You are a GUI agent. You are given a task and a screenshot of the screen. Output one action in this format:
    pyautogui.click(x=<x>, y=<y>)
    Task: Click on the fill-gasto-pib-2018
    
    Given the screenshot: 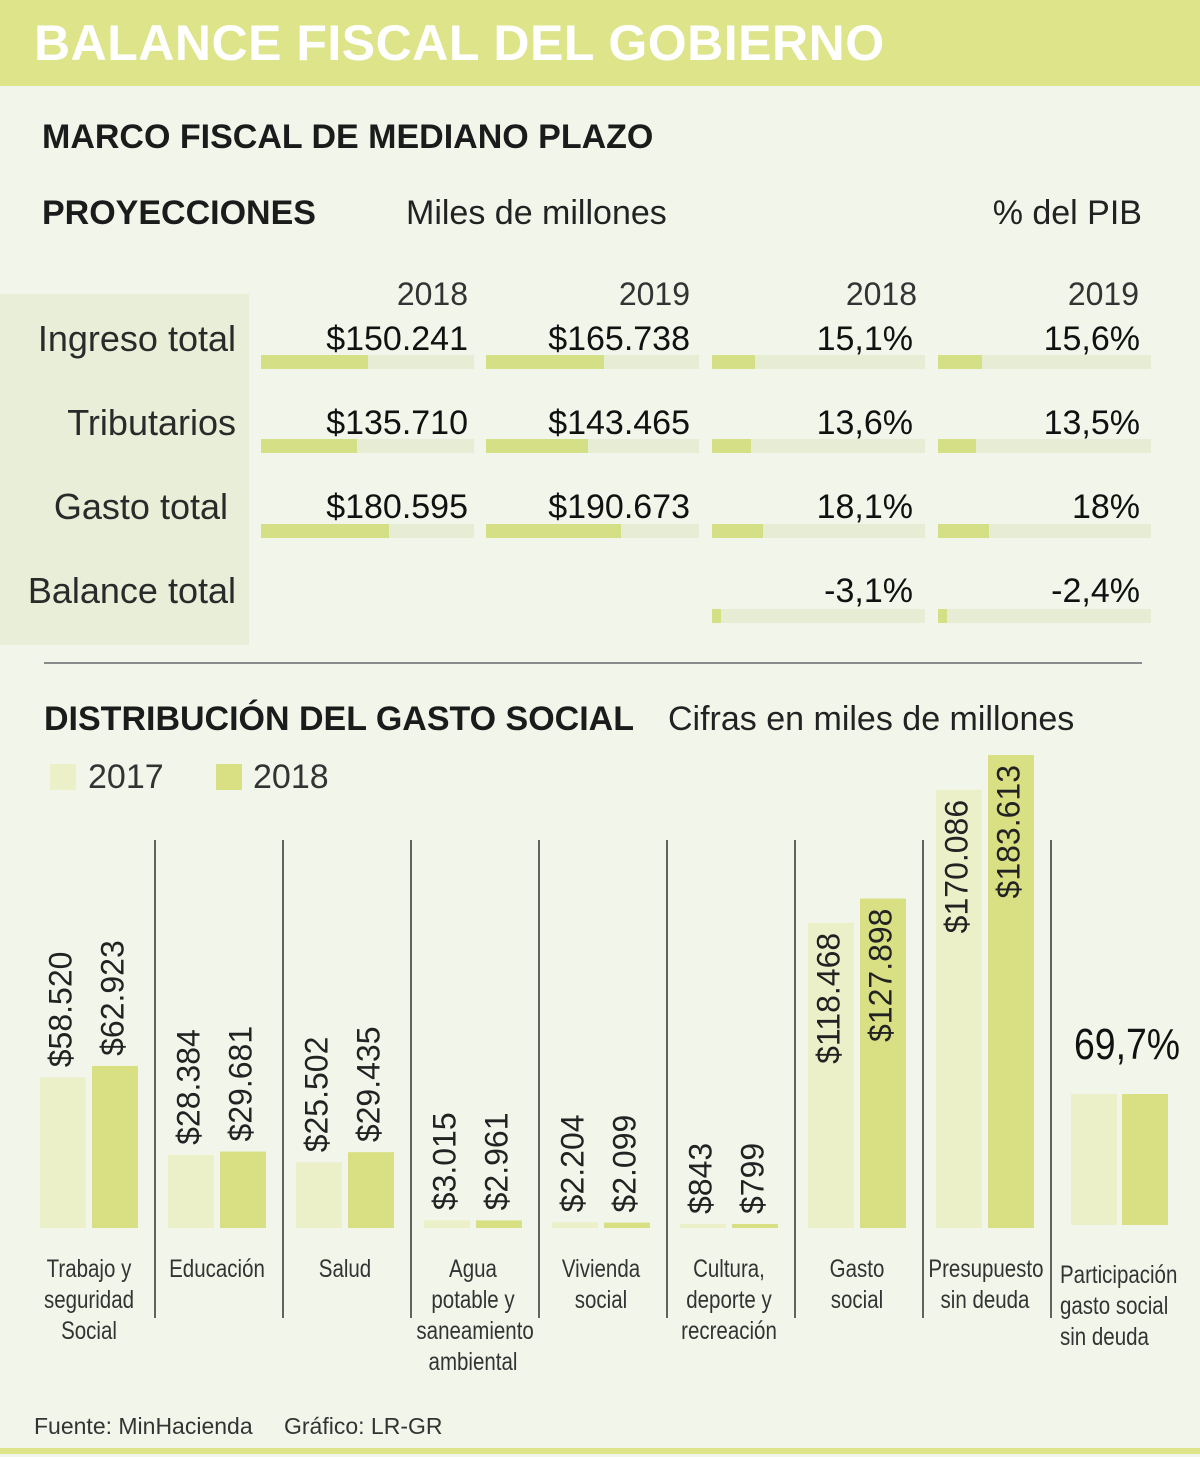 What is the action you would take?
    pyautogui.click(x=738, y=531)
    